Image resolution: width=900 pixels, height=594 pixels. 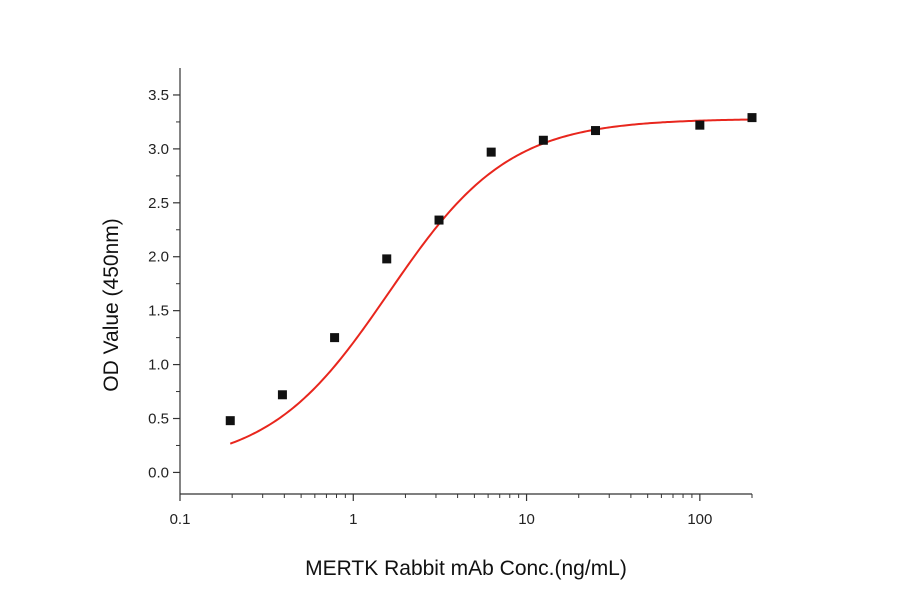 What do you see at coordinates (158, 257) in the screenshot?
I see `y-tick-label: 2.0` at bounding box center [158, 257].